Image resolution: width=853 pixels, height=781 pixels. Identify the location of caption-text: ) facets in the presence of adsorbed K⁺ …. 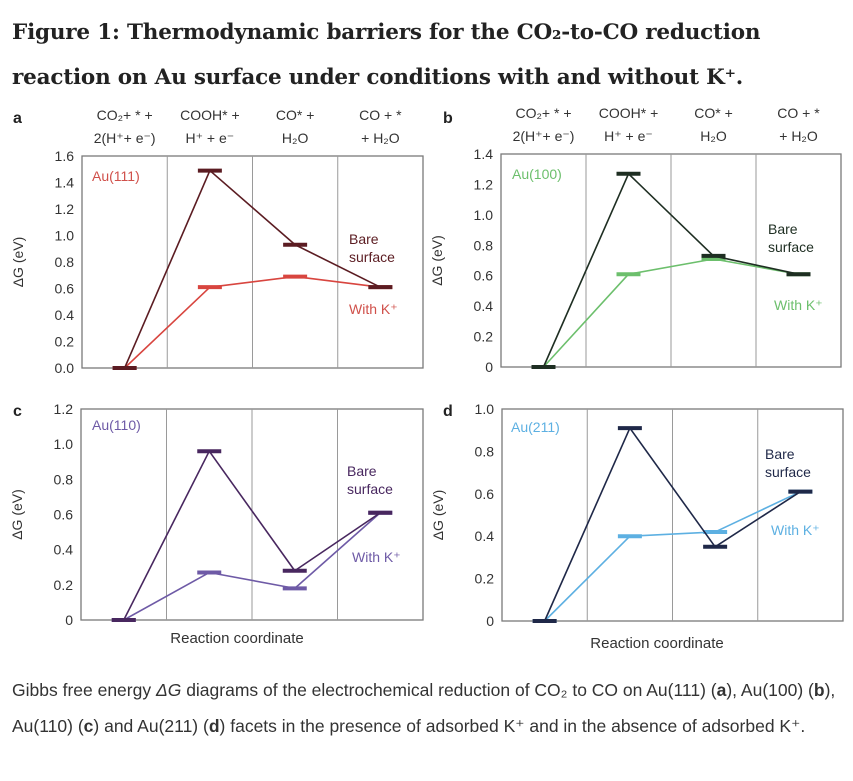
(512, 726).